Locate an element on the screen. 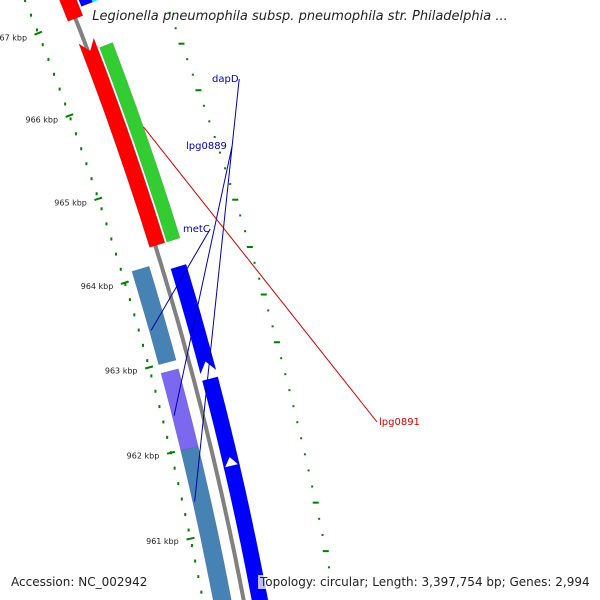  tick-label: 964 kbp is located at coordinates (97, 286).